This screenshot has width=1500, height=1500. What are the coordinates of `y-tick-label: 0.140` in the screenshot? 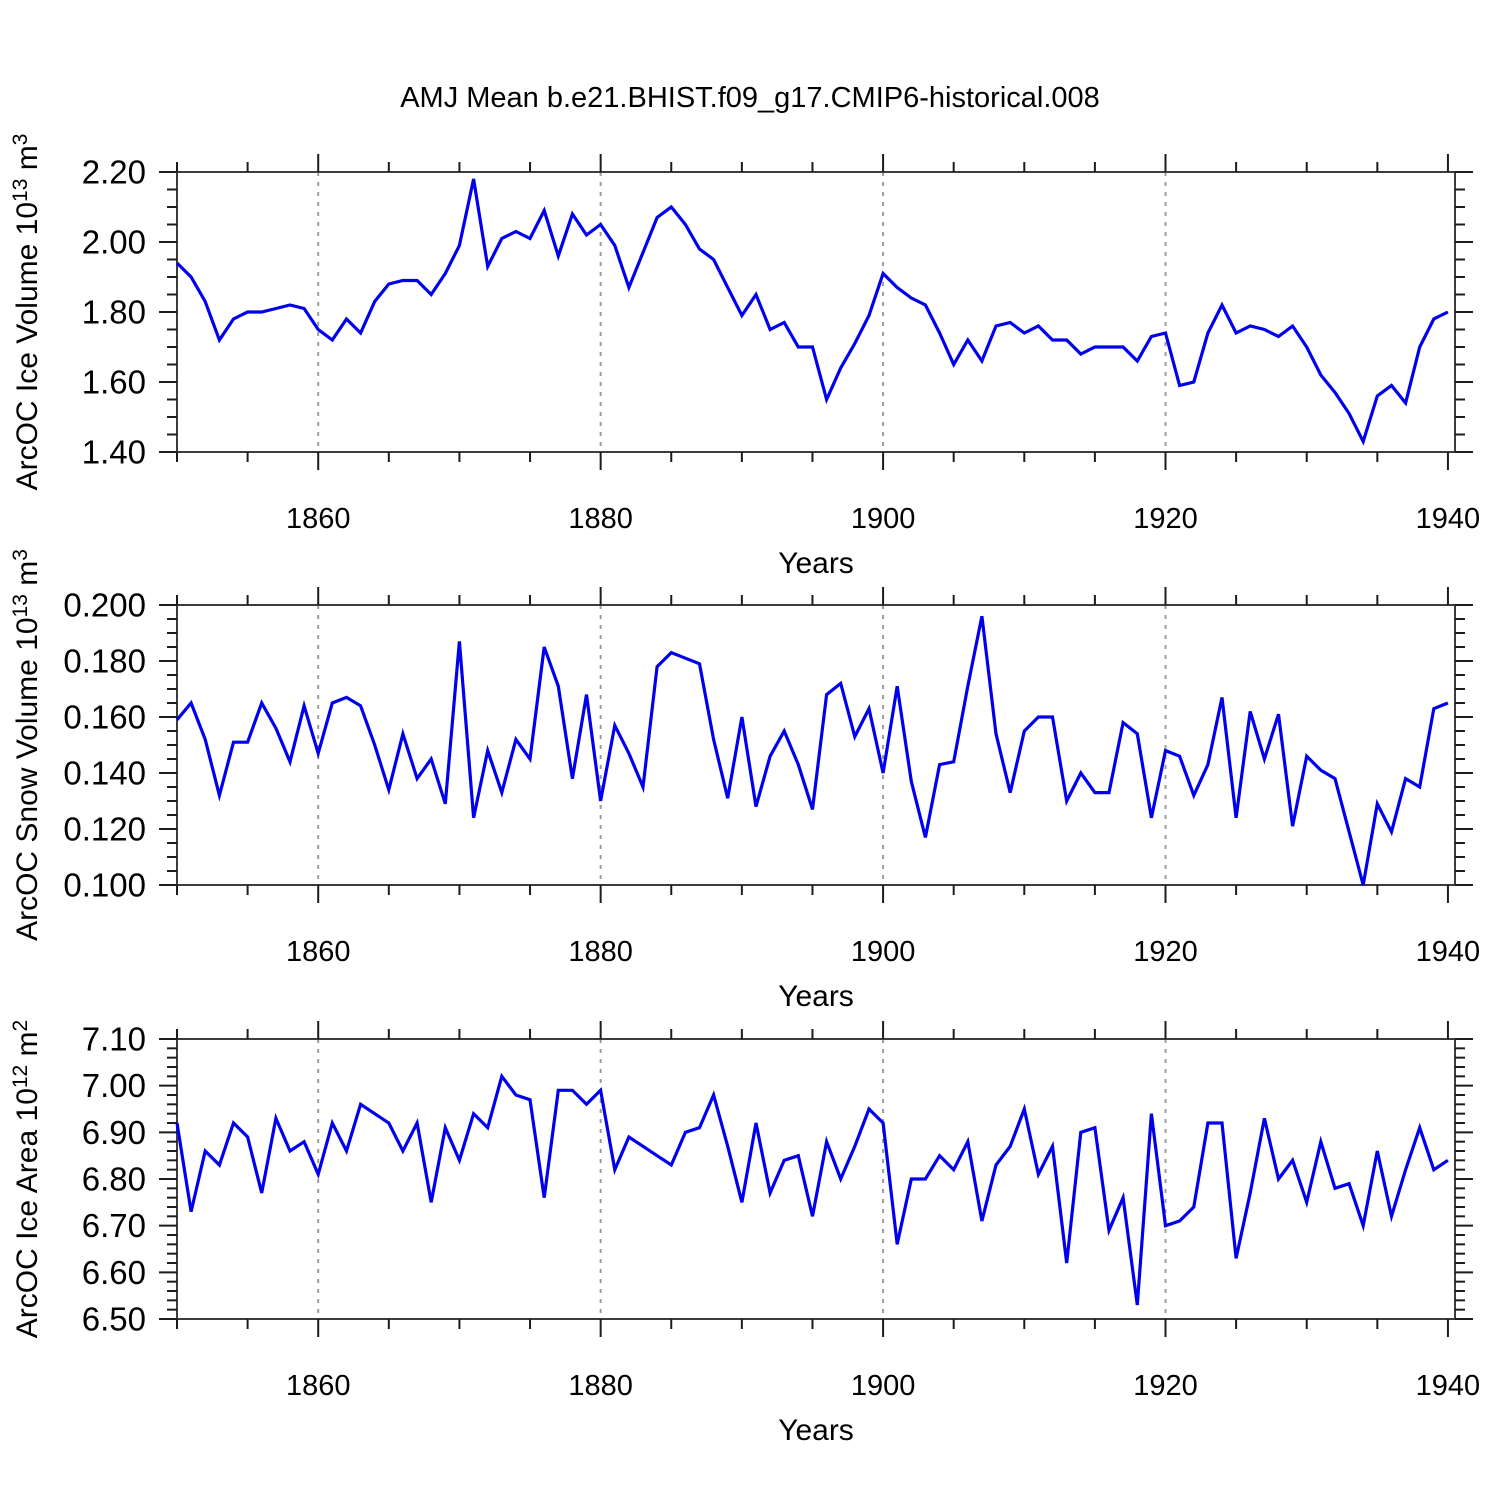 It's located at (104, 773).